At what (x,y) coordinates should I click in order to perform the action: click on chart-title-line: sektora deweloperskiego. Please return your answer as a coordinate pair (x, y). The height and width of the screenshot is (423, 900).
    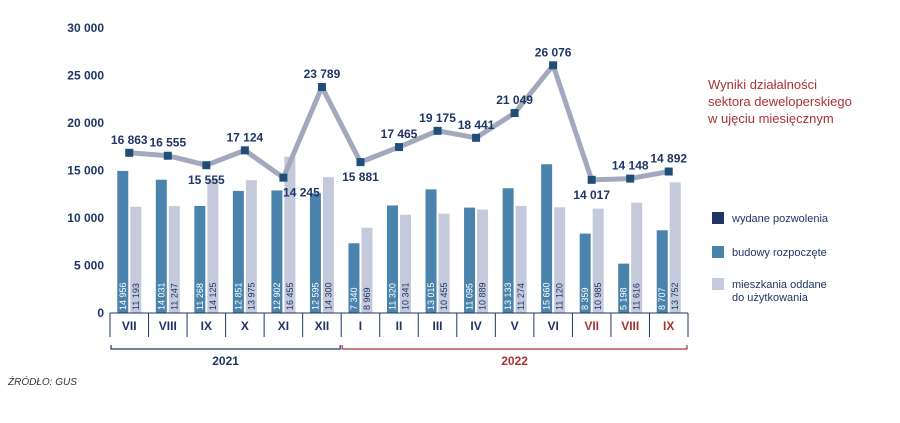
    Looking at the image, I should click on (780, 101).